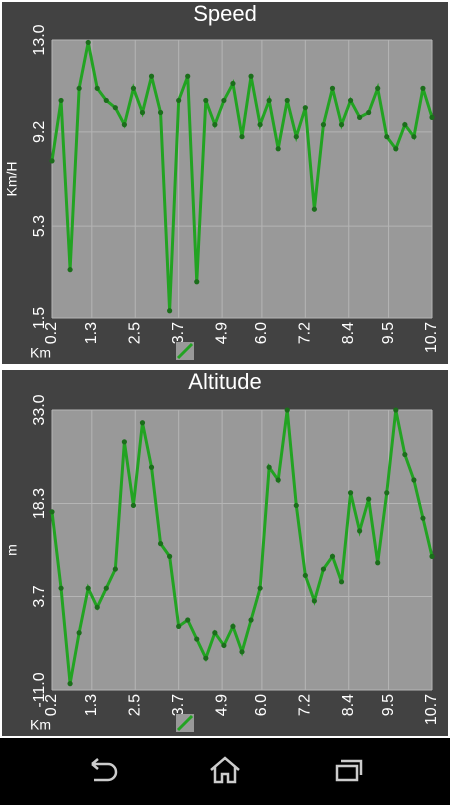 The height and width of the screenshot is (805, 450). I want to click on legend-swatch, so click(185, 351).